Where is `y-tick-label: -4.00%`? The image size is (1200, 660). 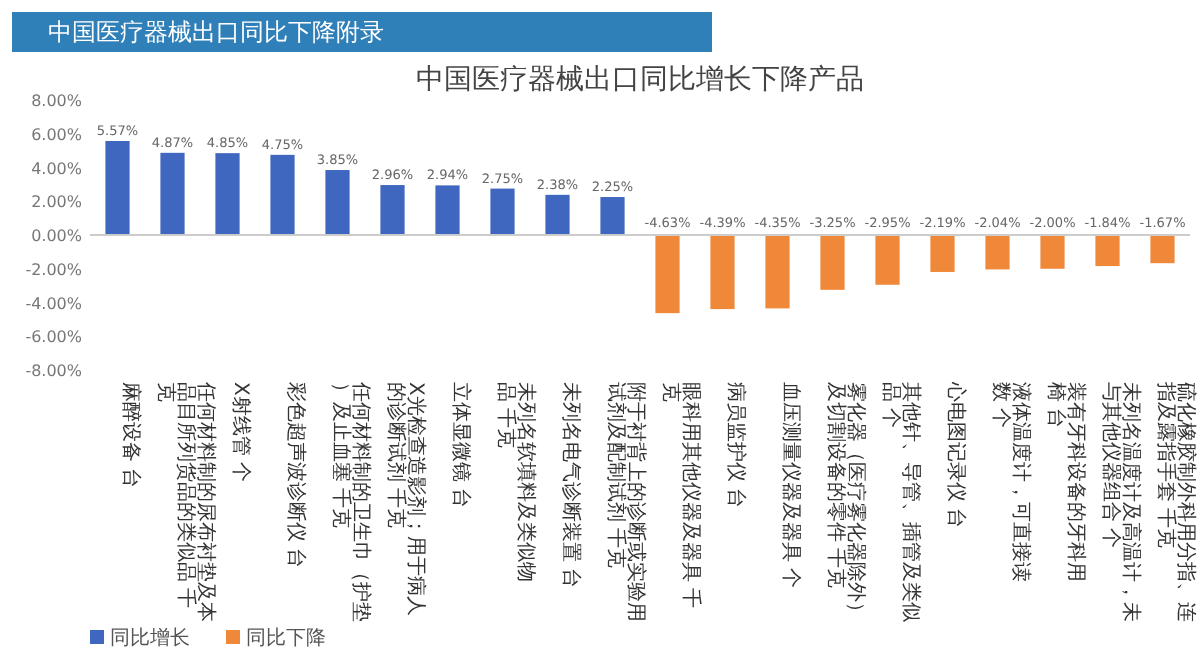 y-tick-label: -4.00% is located at coordinates (54, 303).